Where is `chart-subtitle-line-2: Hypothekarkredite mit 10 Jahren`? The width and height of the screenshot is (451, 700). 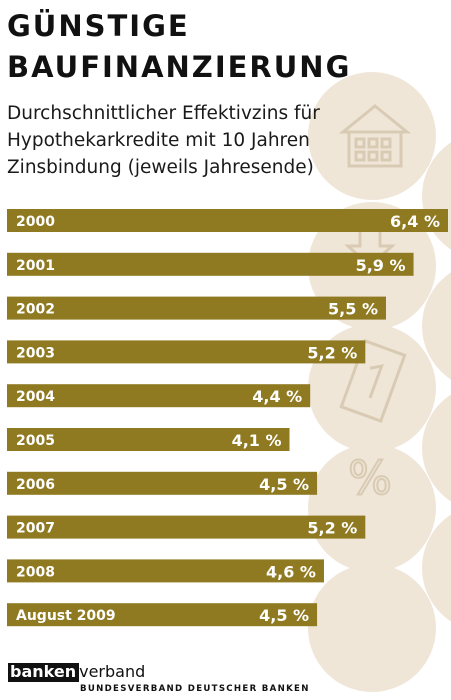
chart-subtitle-line-2: Hypothekarkredite mit 10 Jahren is located at coordinates (158, 140).